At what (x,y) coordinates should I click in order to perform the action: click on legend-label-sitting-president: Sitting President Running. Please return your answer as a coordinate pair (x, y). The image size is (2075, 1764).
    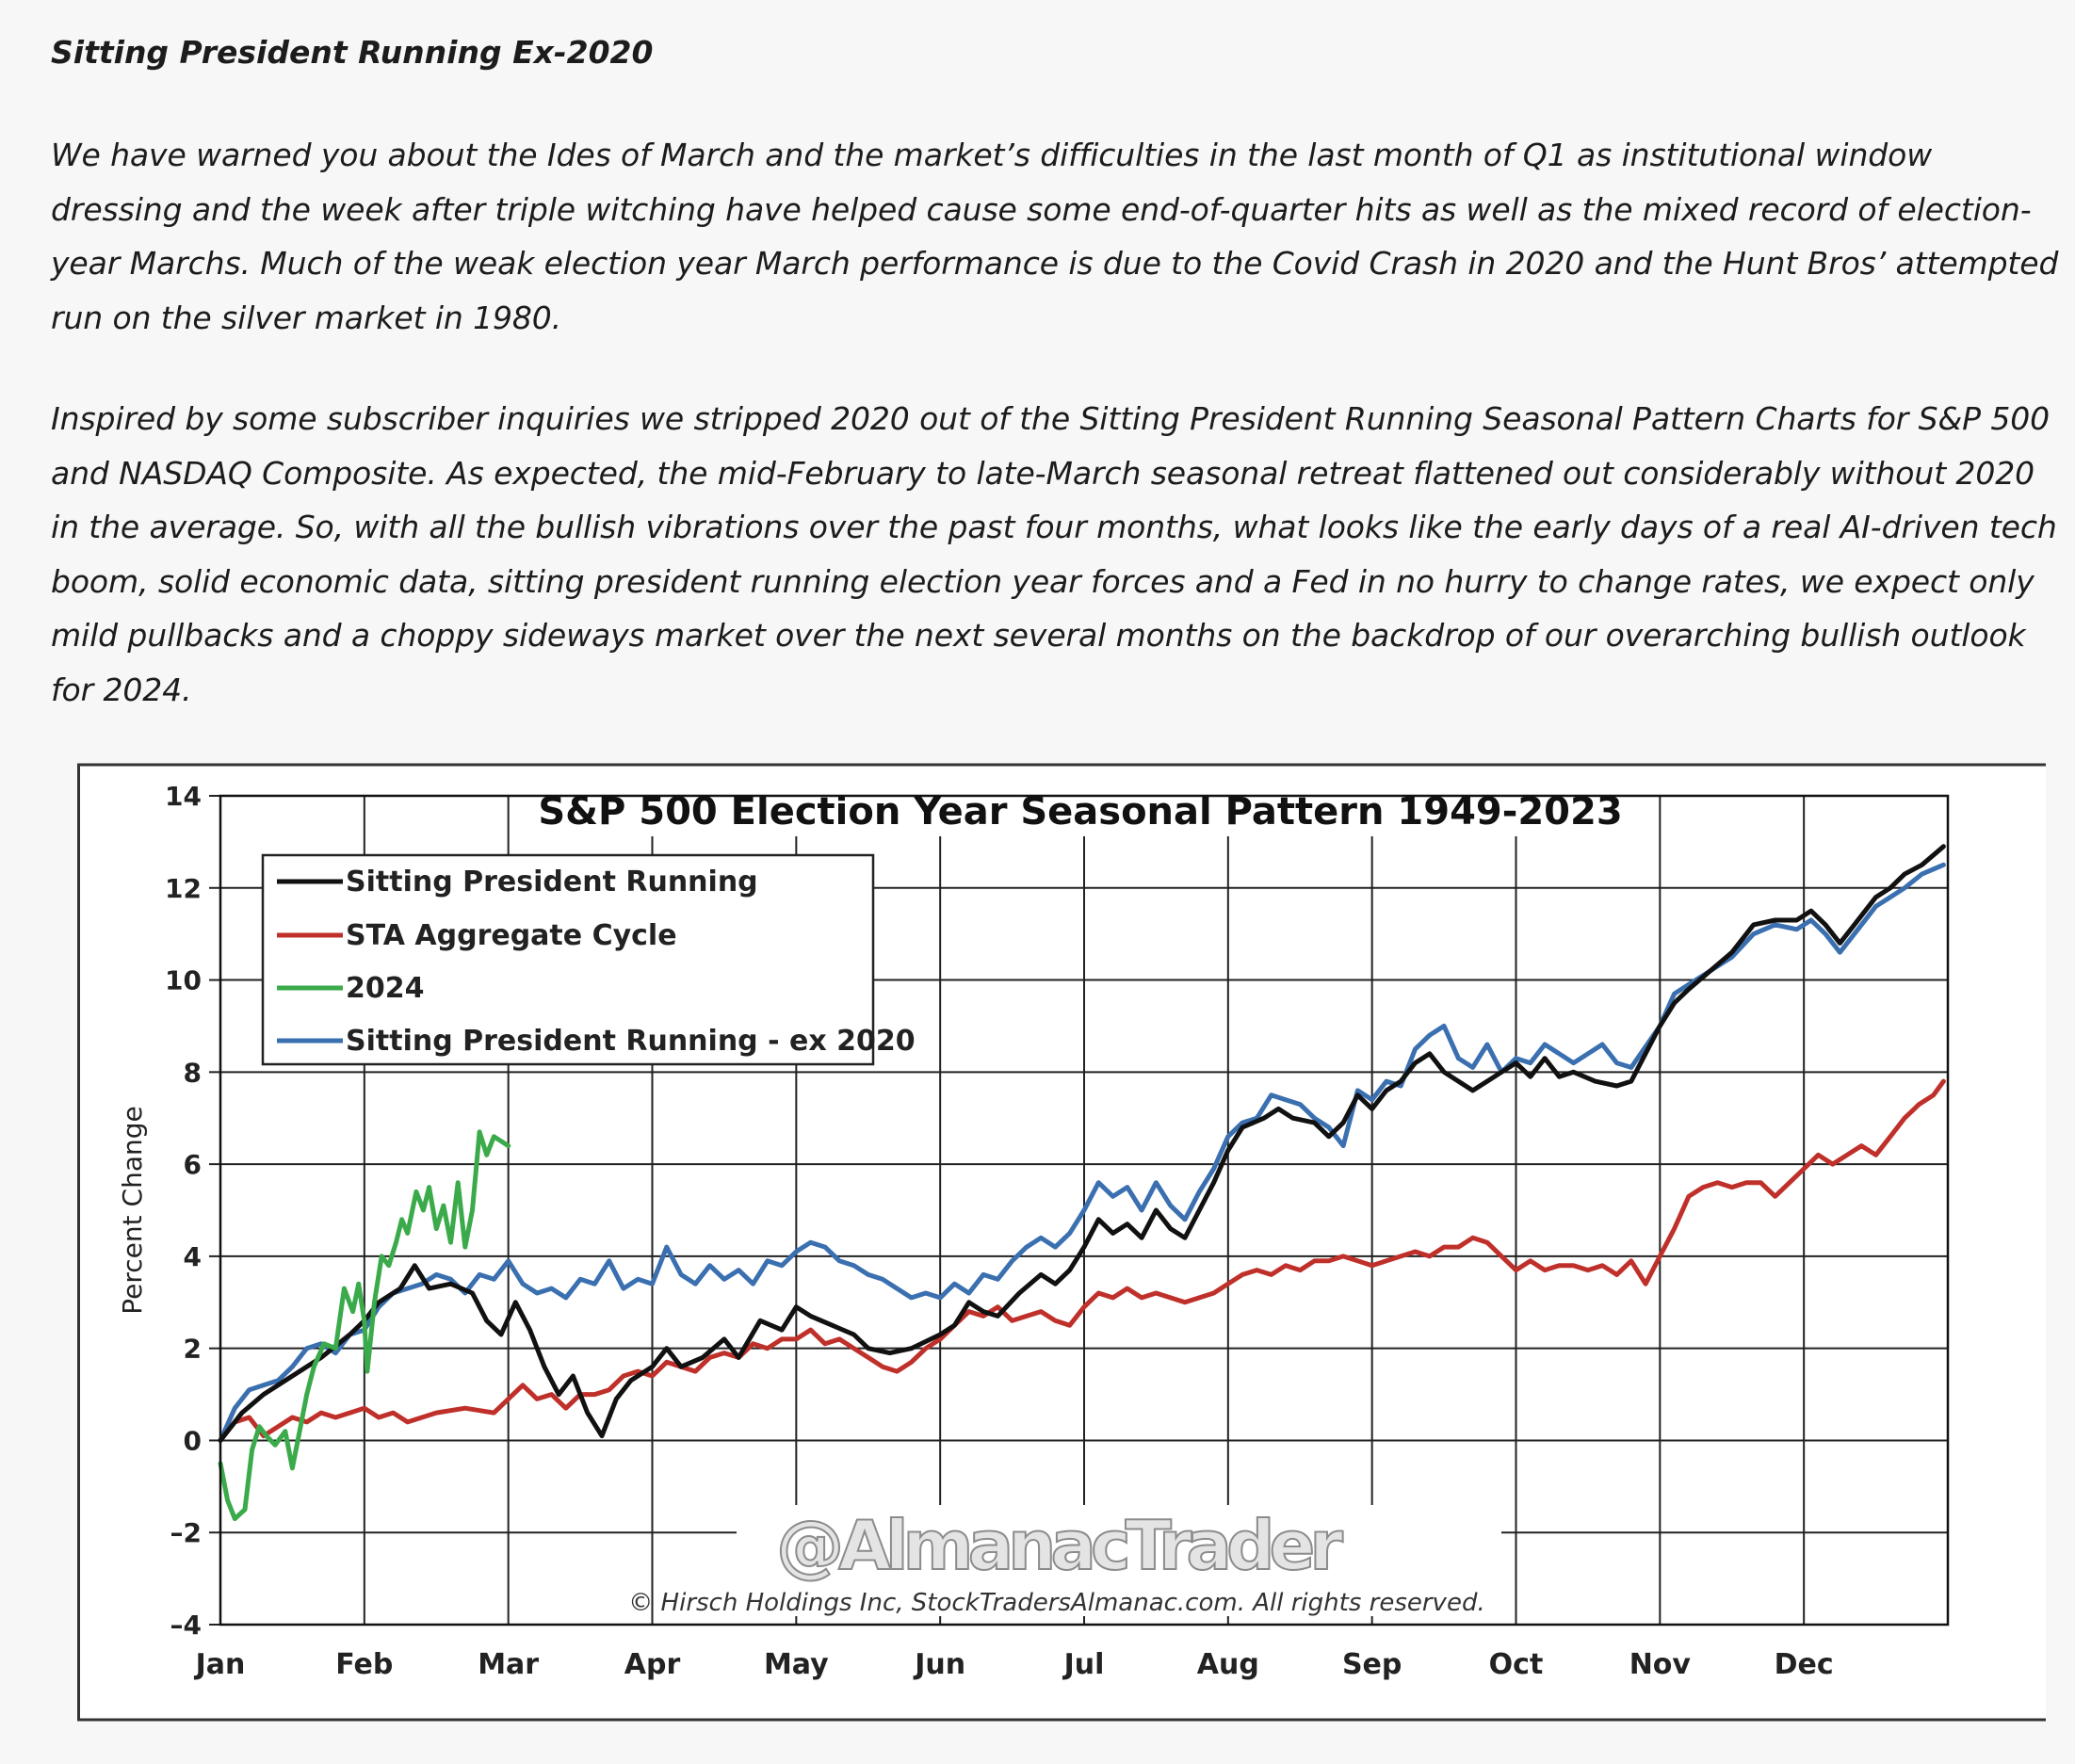
    Looking at the image, I should click on (552, 882).